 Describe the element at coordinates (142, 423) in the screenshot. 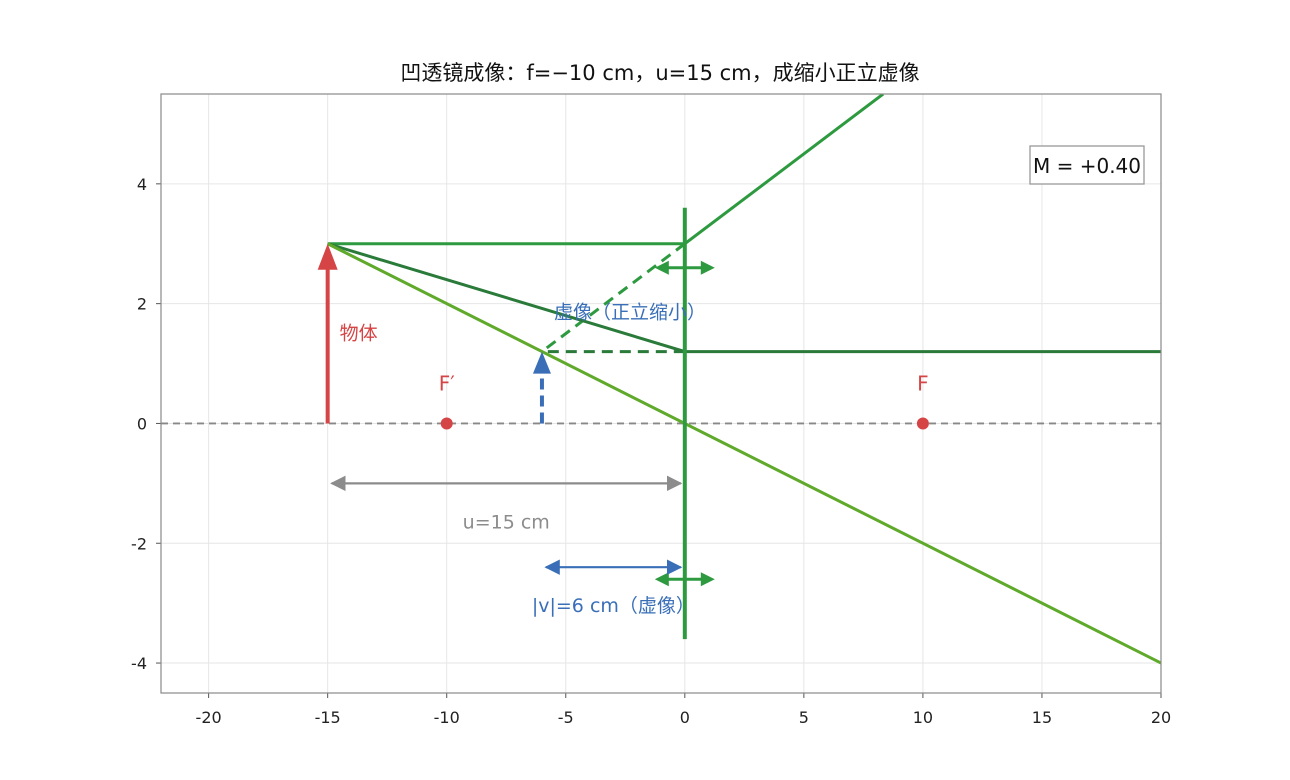

I see `y-tick-label: 0` at that location.